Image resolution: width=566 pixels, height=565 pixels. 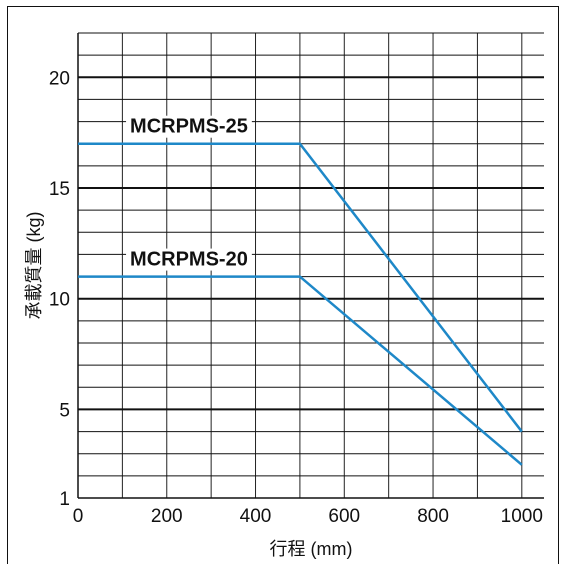 I want to click on series-label-2: MCRPMS-20, so click(x=189, y=260).